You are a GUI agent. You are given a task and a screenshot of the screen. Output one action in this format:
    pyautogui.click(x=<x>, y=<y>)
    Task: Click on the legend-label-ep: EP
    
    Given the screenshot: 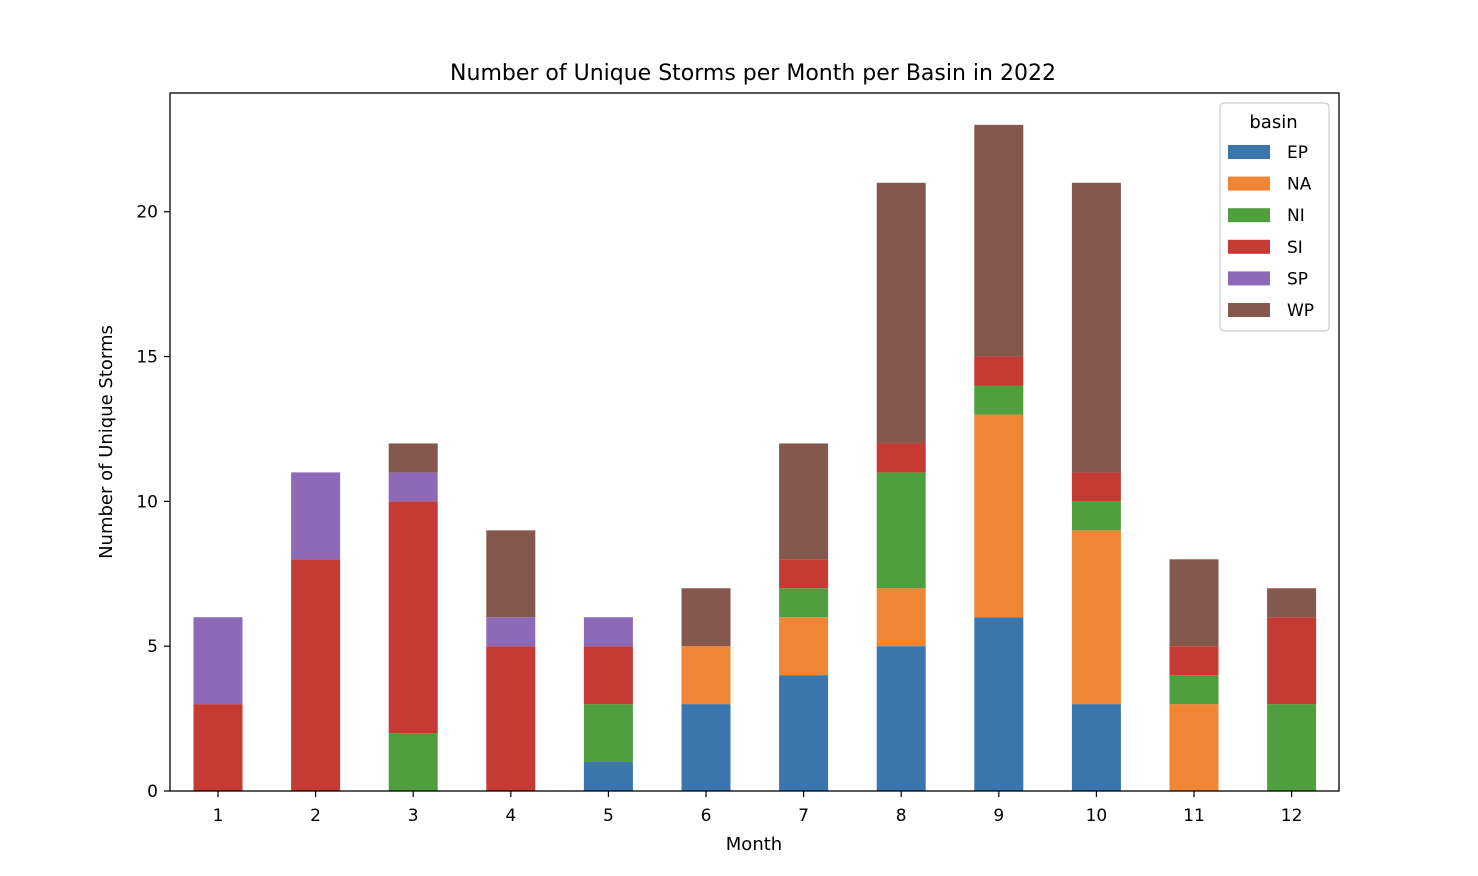 What is the action you would take?
    pyautogui.click(x=1297, y=153)
    